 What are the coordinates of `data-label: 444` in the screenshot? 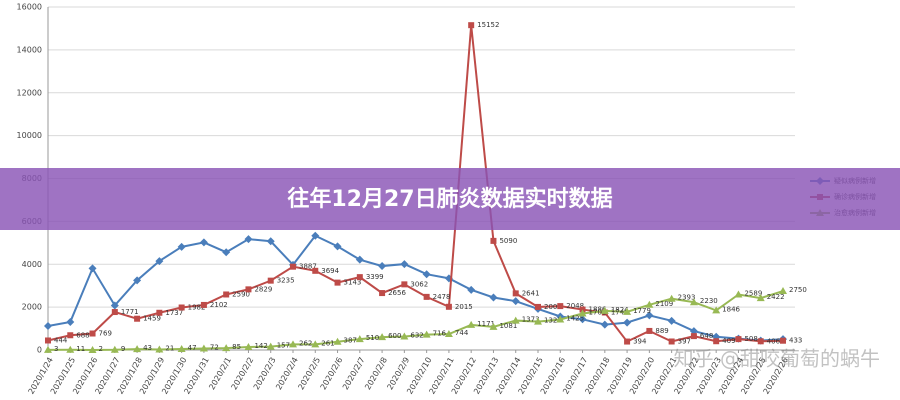 It's located at (61, 340).